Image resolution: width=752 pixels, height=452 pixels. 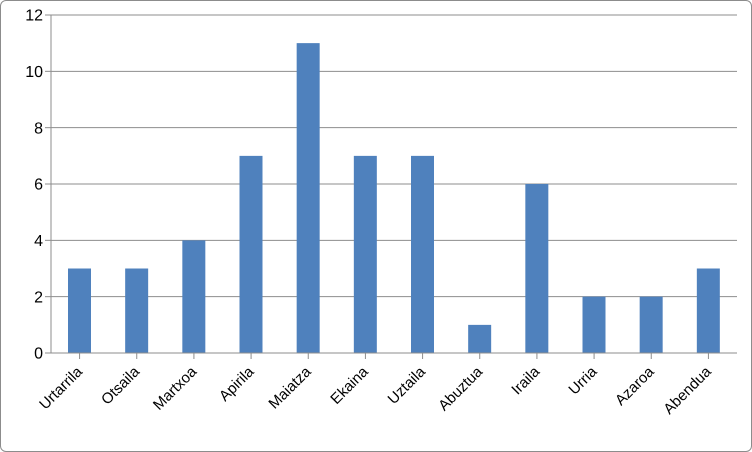 What do you see at coordinates (583, 380) in the screenshot?
I see `x-tick-label: Urria` at bounding box center [583, 380].